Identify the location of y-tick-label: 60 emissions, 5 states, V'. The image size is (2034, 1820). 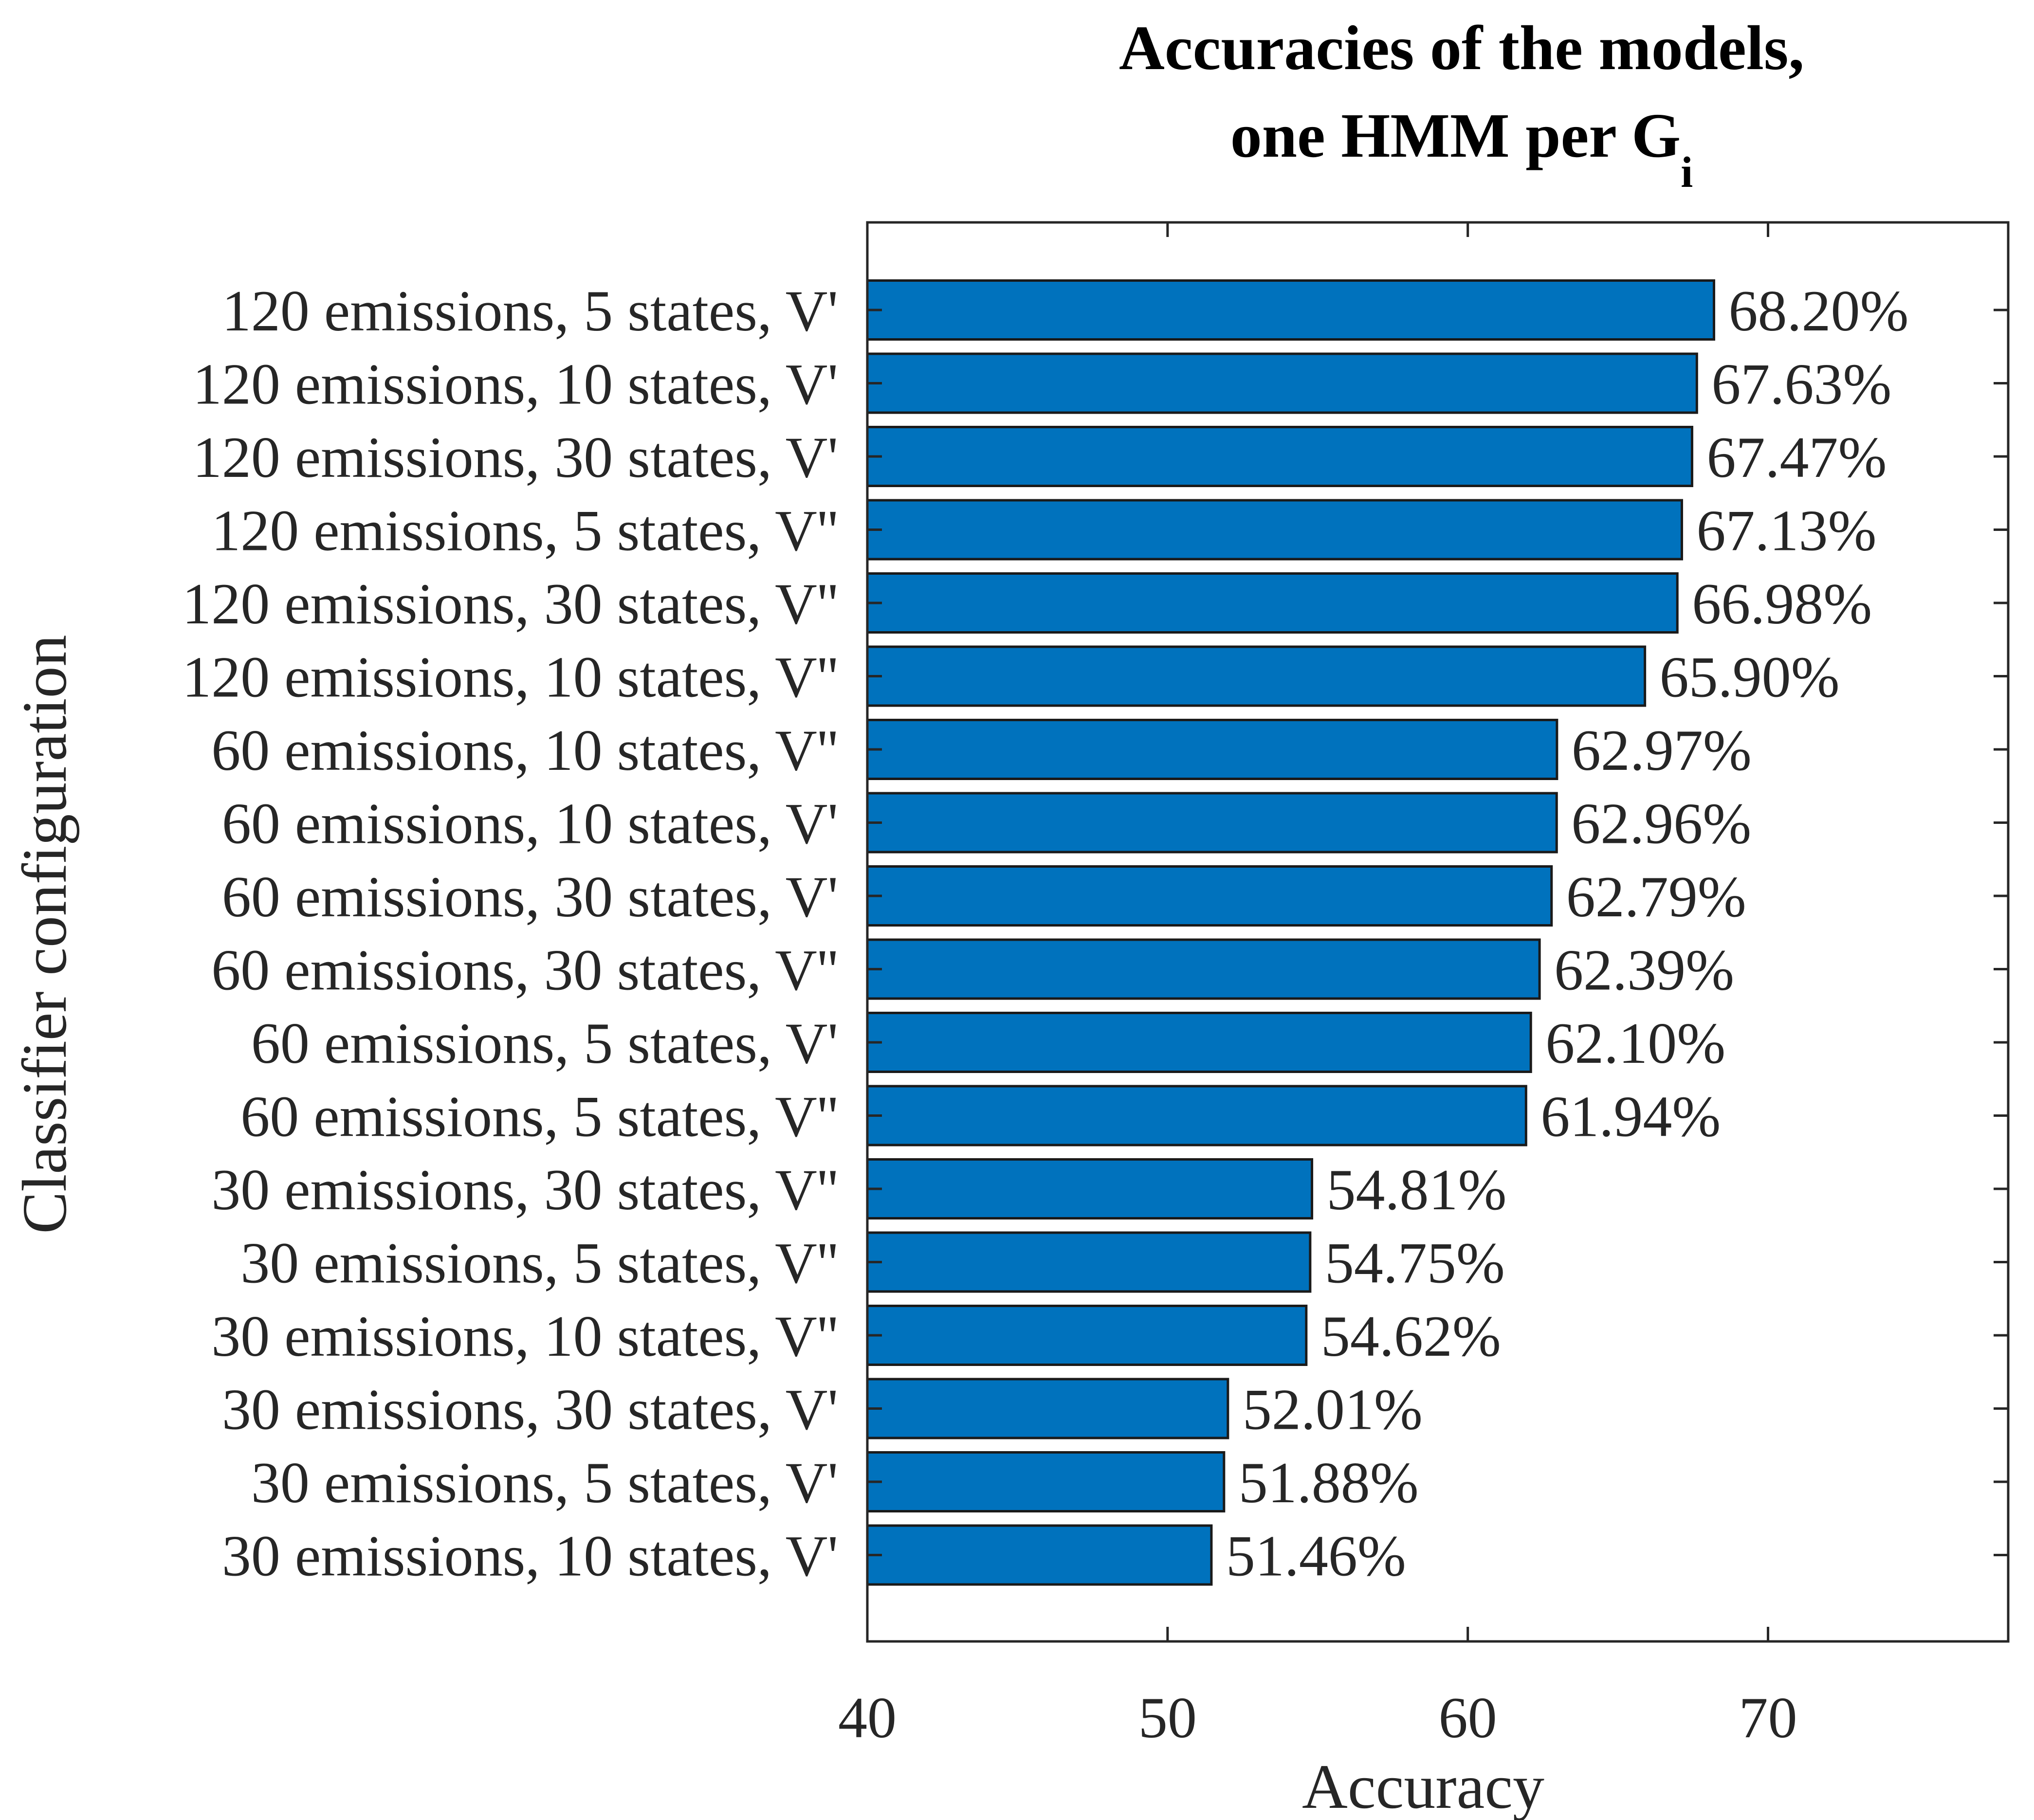
(544, 1043).